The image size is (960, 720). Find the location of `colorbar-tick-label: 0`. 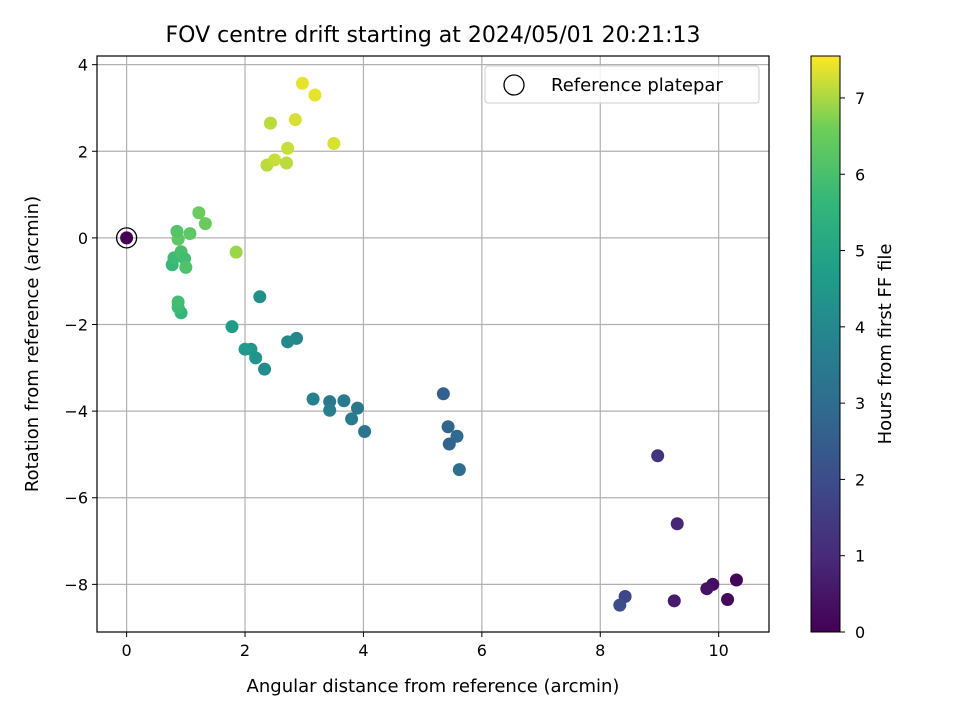

colorbar-tick-label: 0 is located at coordinates (860, 632).